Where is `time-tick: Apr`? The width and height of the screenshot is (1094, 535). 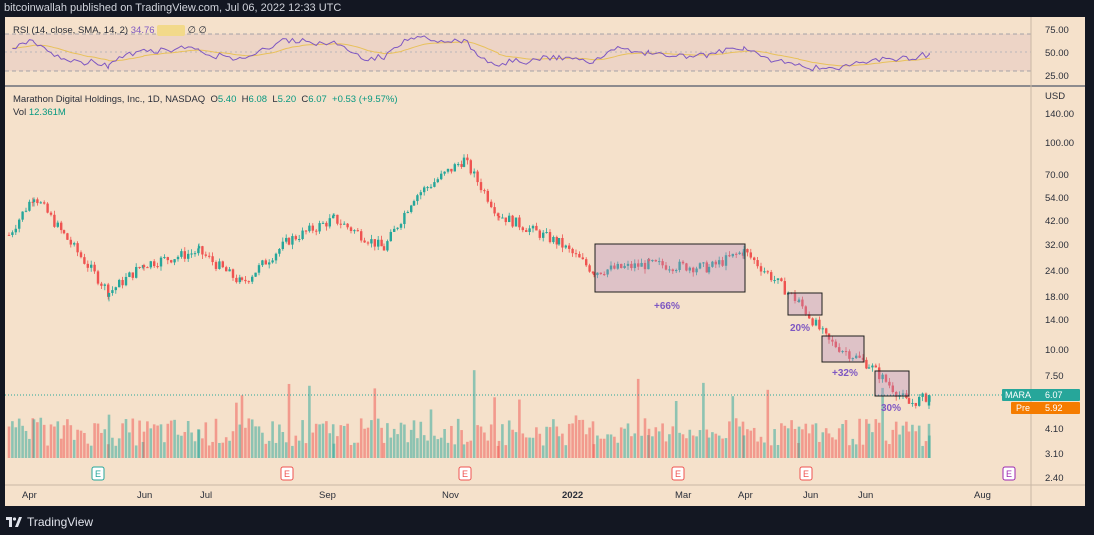 time-tick: Apr is located at coordinates (29, 495).